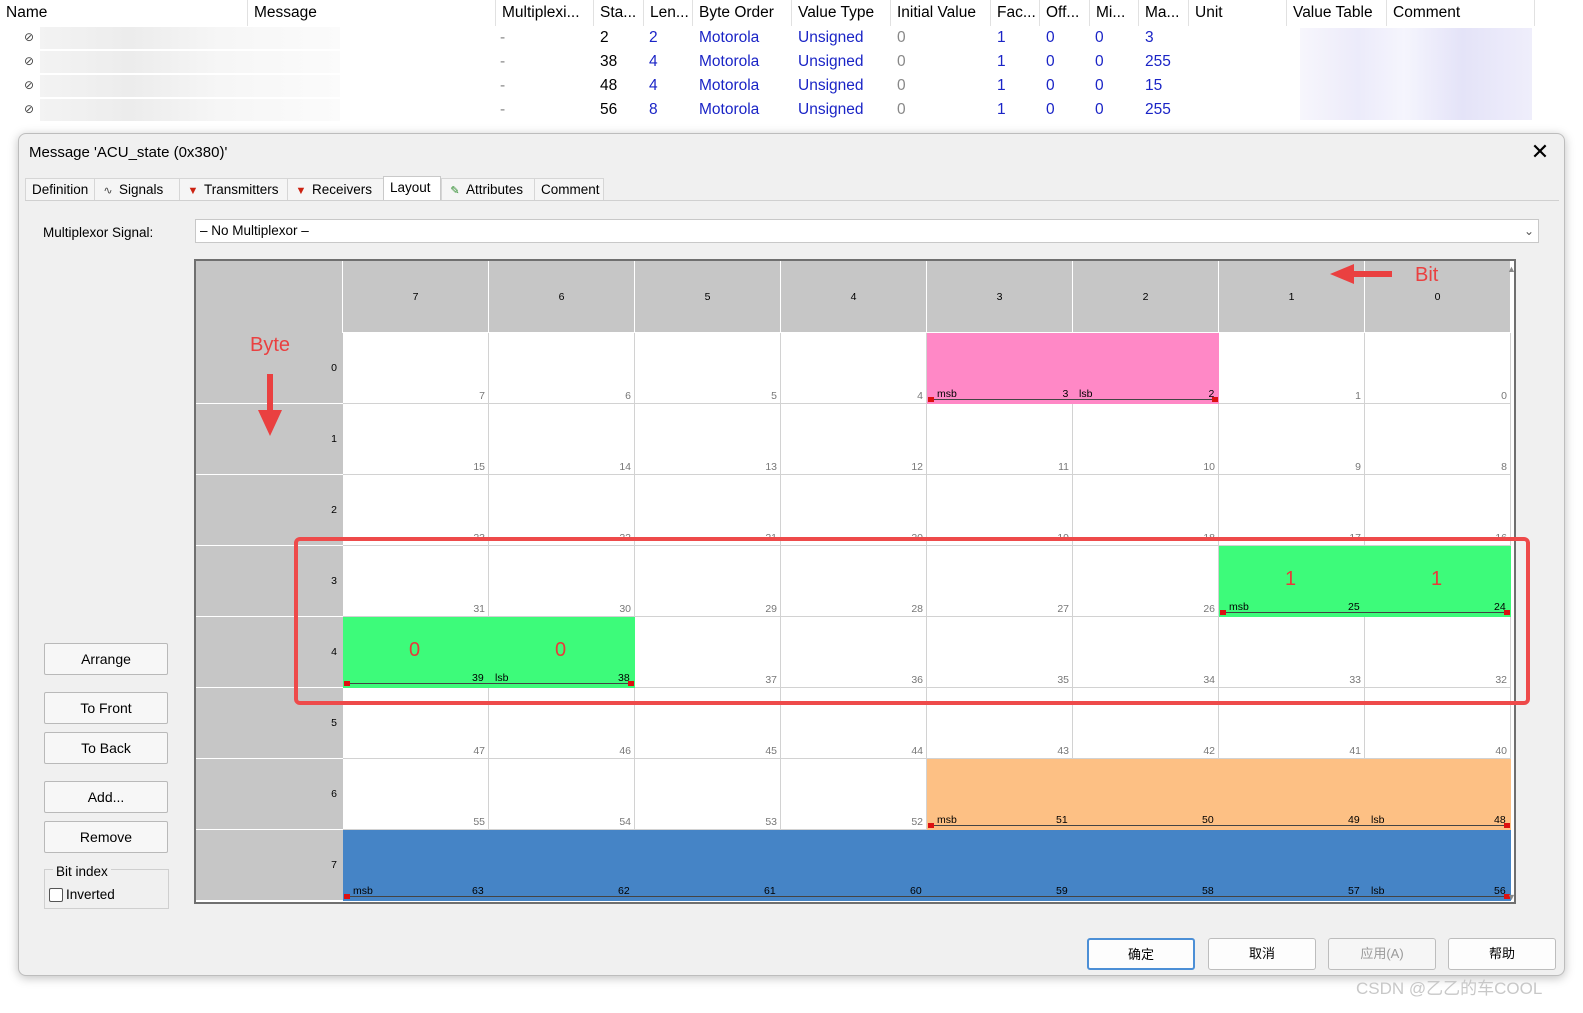  I want to click on tab-transmitters: ▼ Transmitters, so click(233, 189).